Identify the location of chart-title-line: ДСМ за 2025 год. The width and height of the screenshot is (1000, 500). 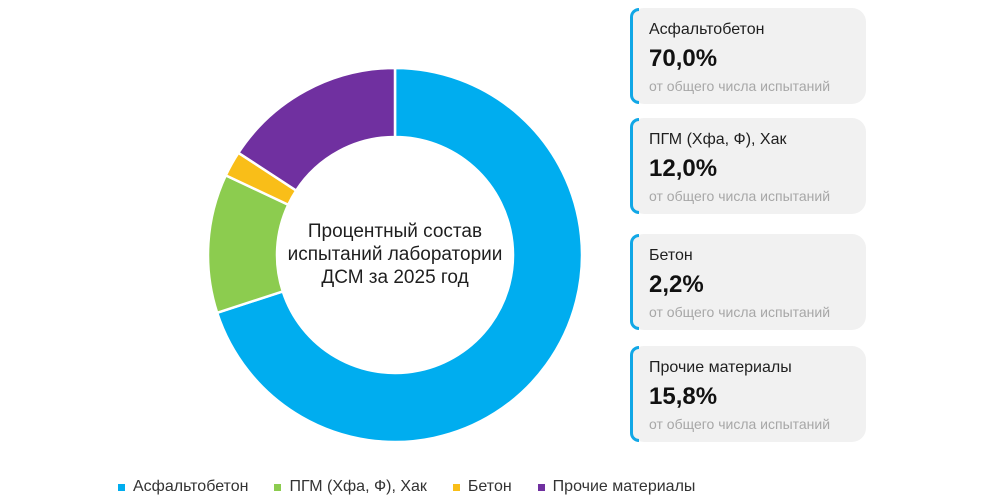
(395, 277).